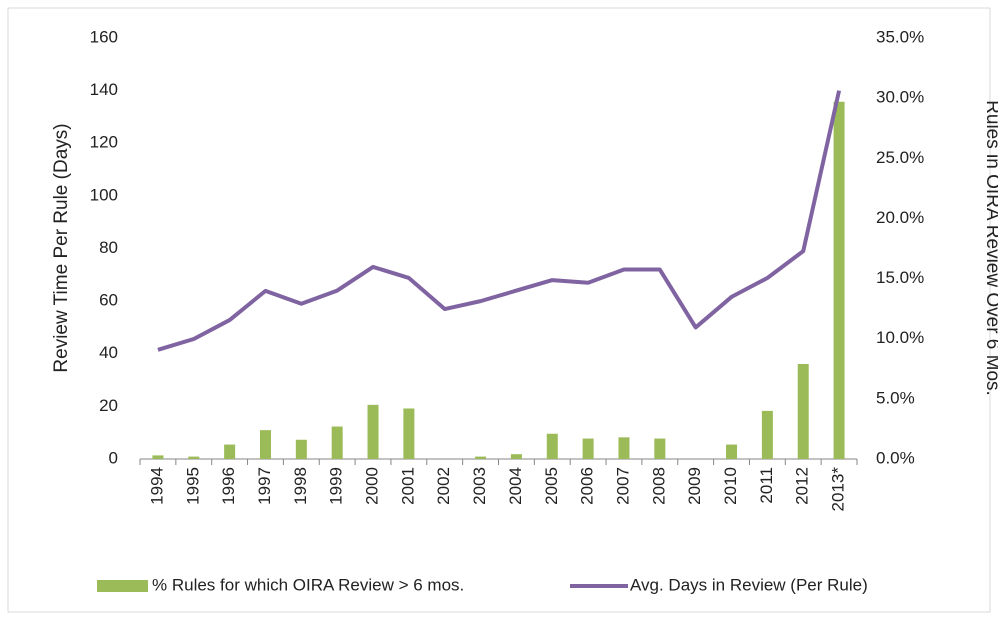 This screenshot has height=620, width=998. I want to click on legend-swatch, so click(122, 586).